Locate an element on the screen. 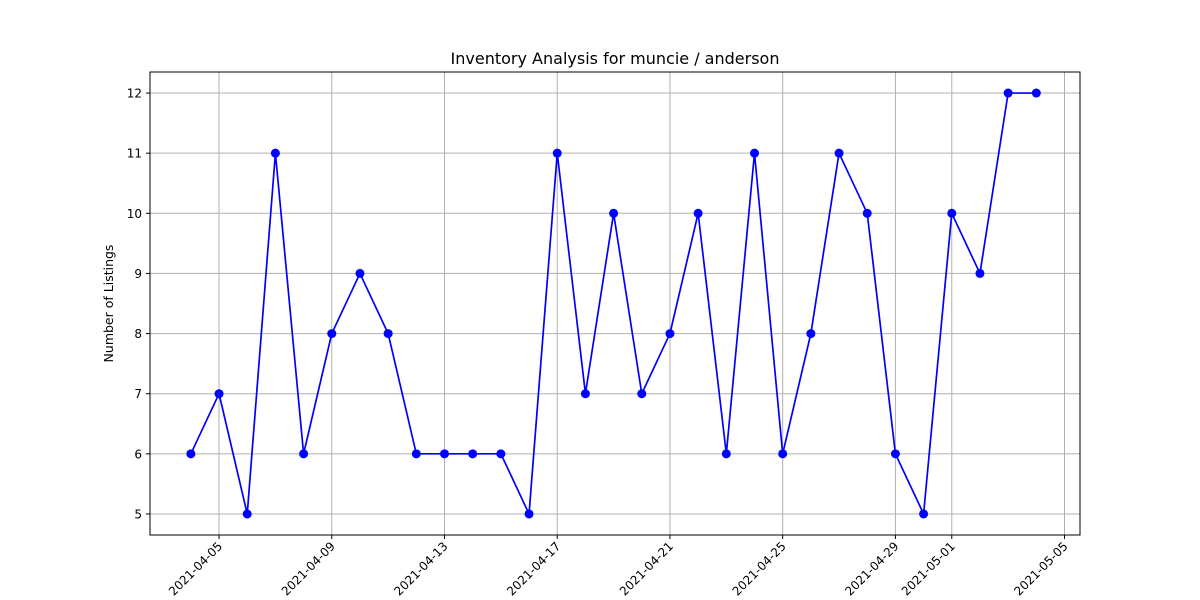 Image resolution: width=1200 pixels, height=600 pixels. y-axis: 5 6 7 8 9 10 11 12 is located at coordinates (138, 304).